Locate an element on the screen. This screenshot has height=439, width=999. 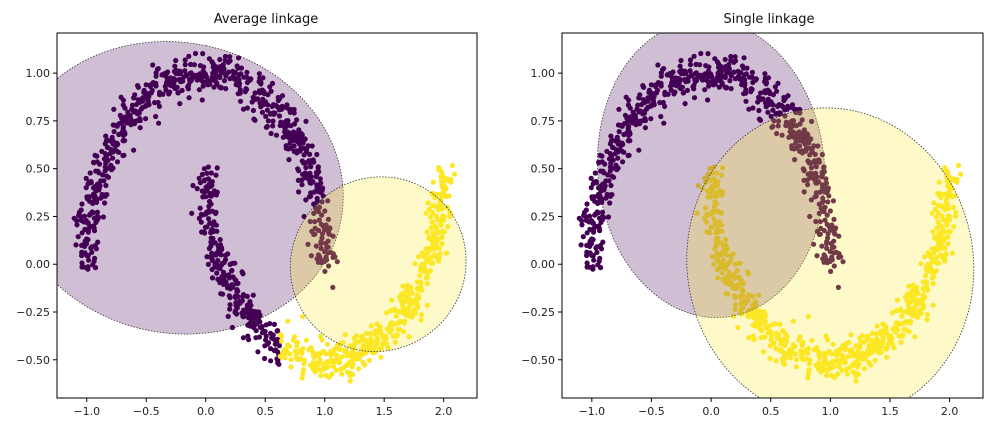
x-tick-label: 1.0 is located at coordinates (831, 411).